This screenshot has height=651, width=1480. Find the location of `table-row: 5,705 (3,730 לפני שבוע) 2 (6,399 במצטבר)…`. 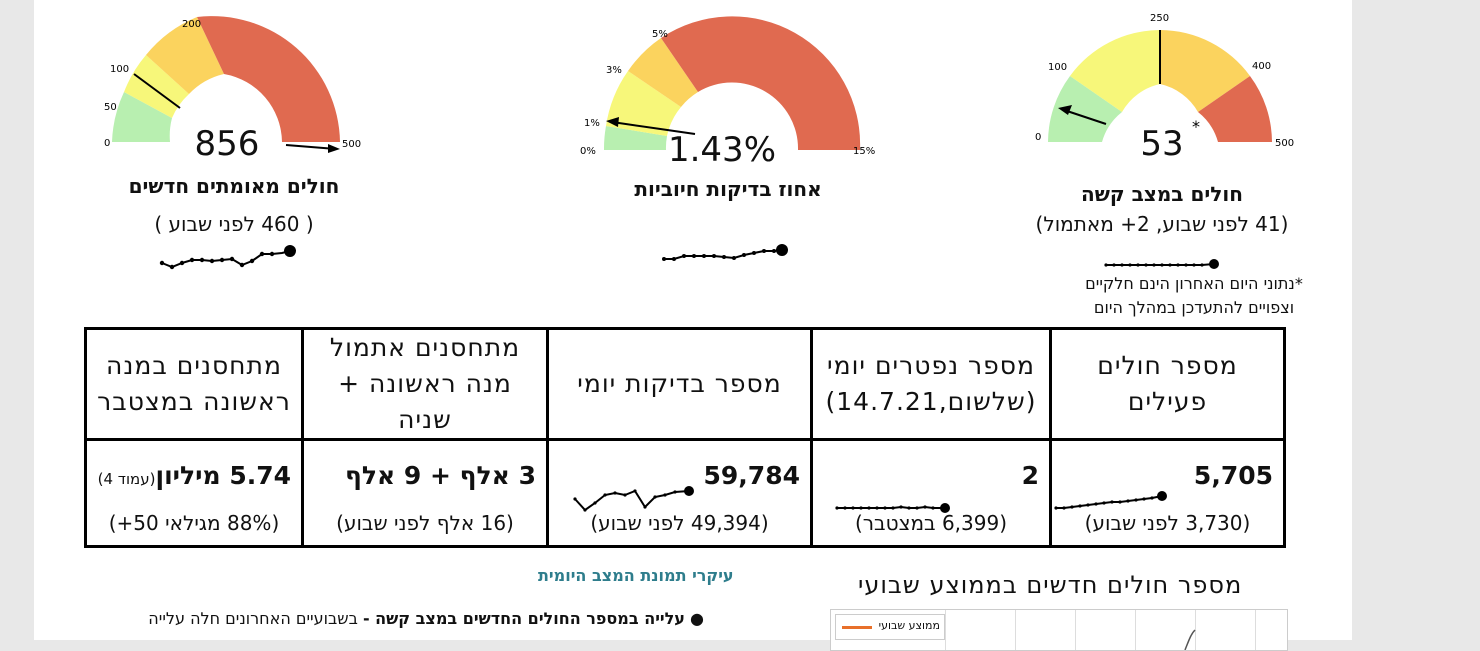

table-row: 5,705 (3,730 לפני שבוע) 2 (6,399 במצטבר)… is located at coordinates (685, 493).